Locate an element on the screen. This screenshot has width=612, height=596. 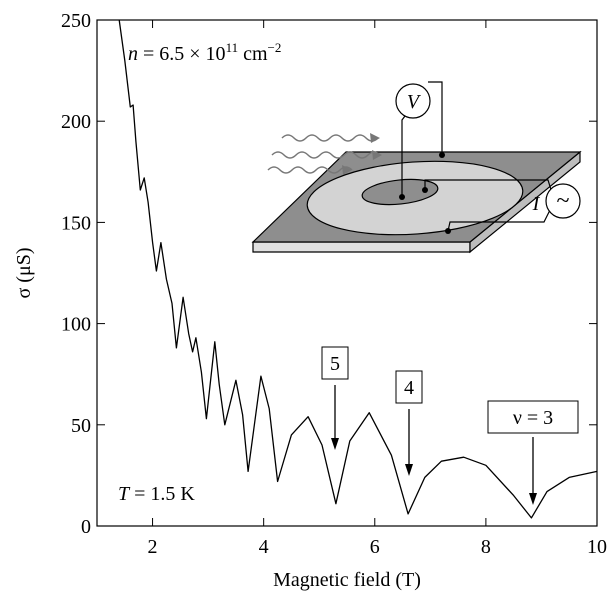
temperature-label: T = 1.5 K is located at coordinates (156, 494).